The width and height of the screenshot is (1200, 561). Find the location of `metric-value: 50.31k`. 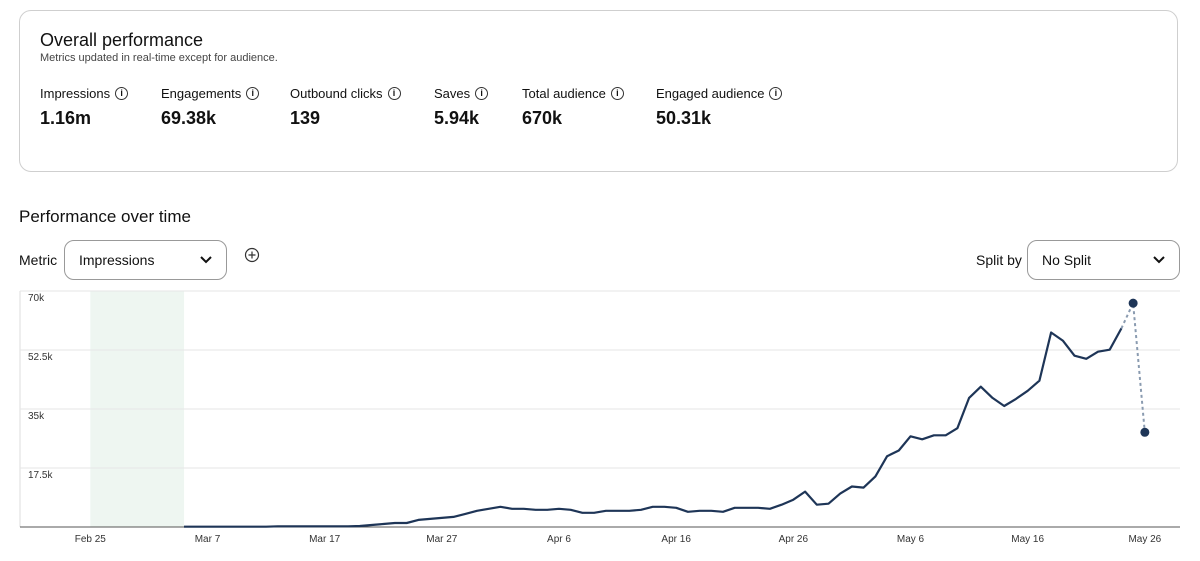

metric-value: 50.31k is located at coordinates (684, 118).